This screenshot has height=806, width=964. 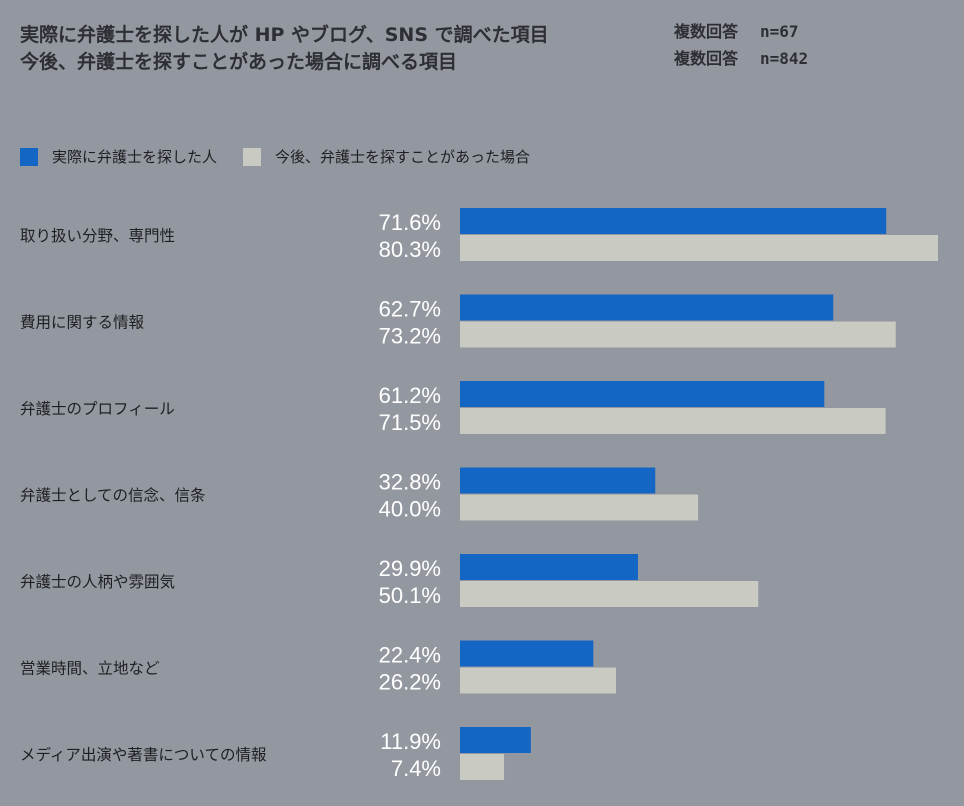 What do you see at coordinates (252, 156) in the screenshot?
I see `legend-swatch-future` at bounding box center [252, 156].